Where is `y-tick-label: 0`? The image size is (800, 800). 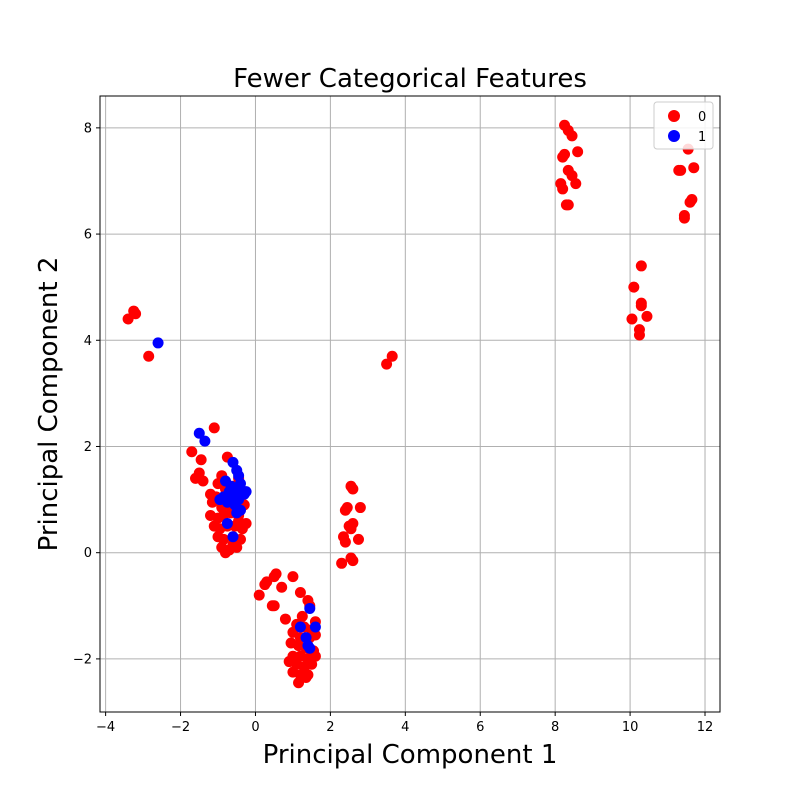
y-tick-label: 0 is located at coordinates (88, 553).